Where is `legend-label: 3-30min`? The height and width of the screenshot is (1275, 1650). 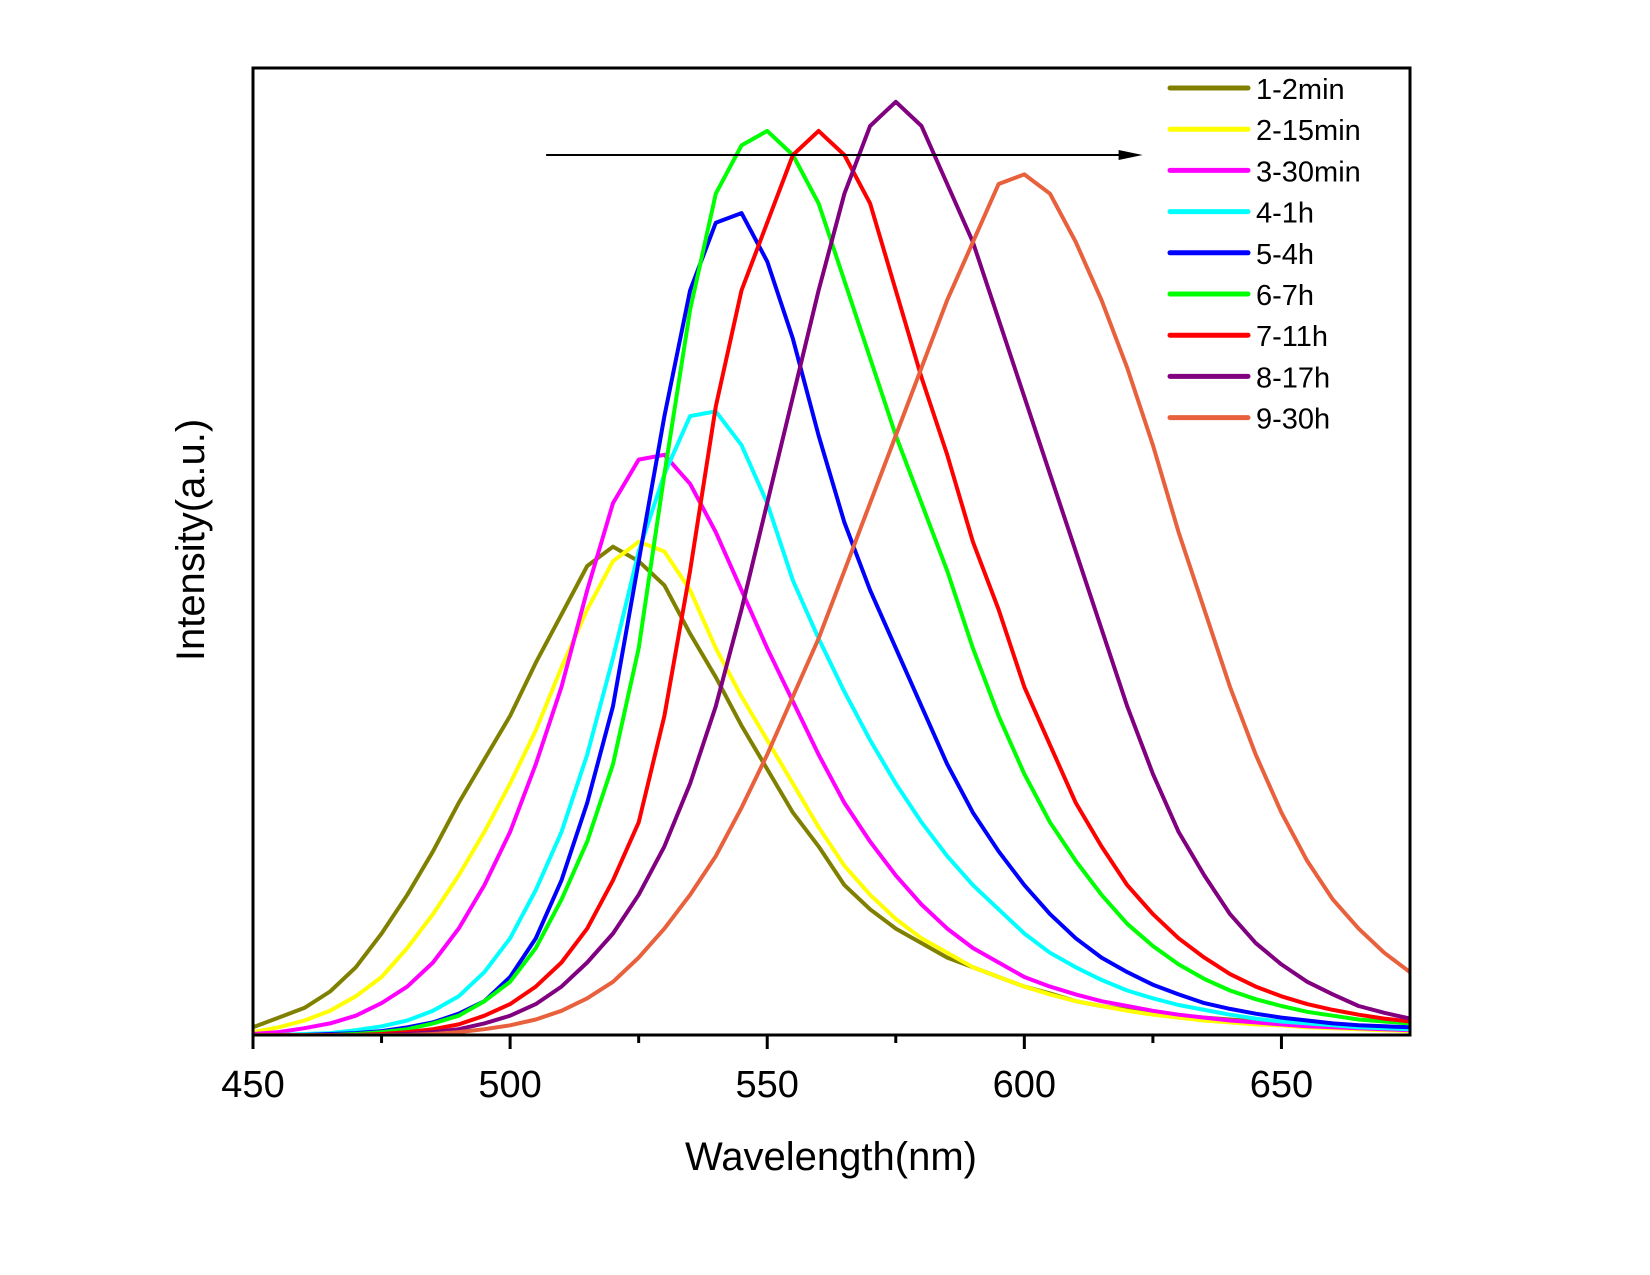 legend-label: 3-30min is located at coordinates (1308, 172).